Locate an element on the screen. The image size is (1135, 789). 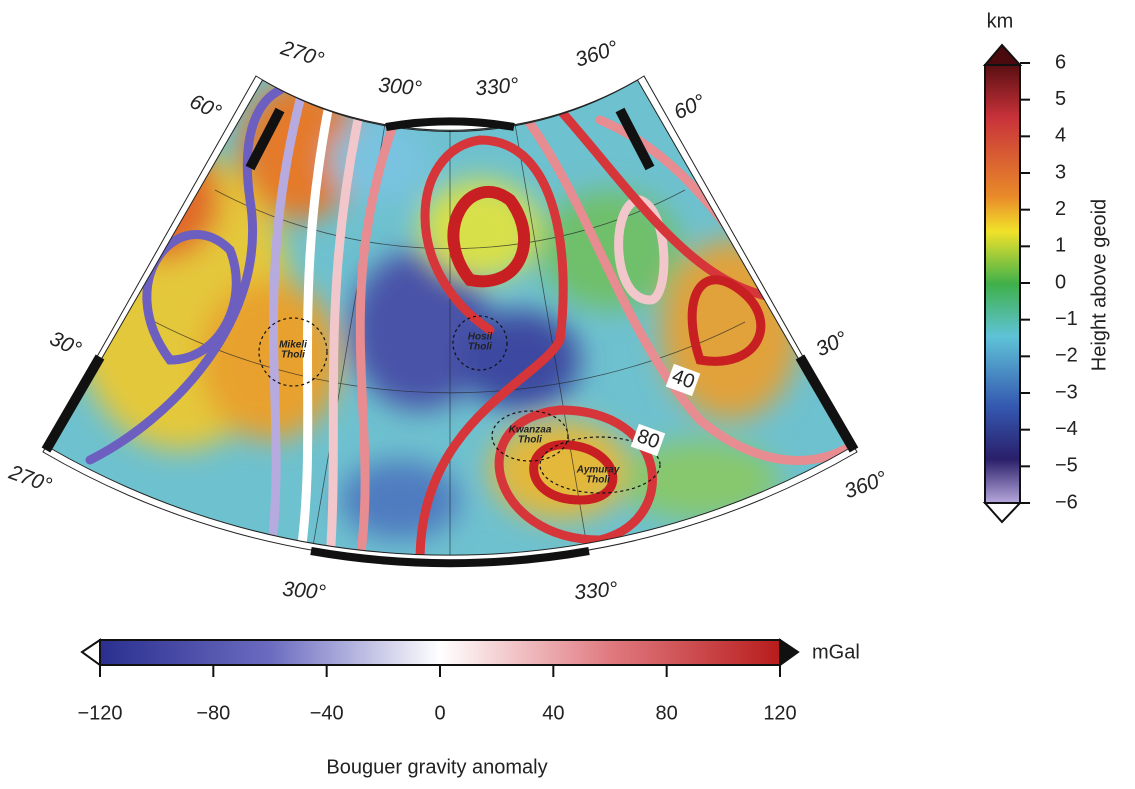
height-label: Height above geoid is located at coordinates (1099, 285).